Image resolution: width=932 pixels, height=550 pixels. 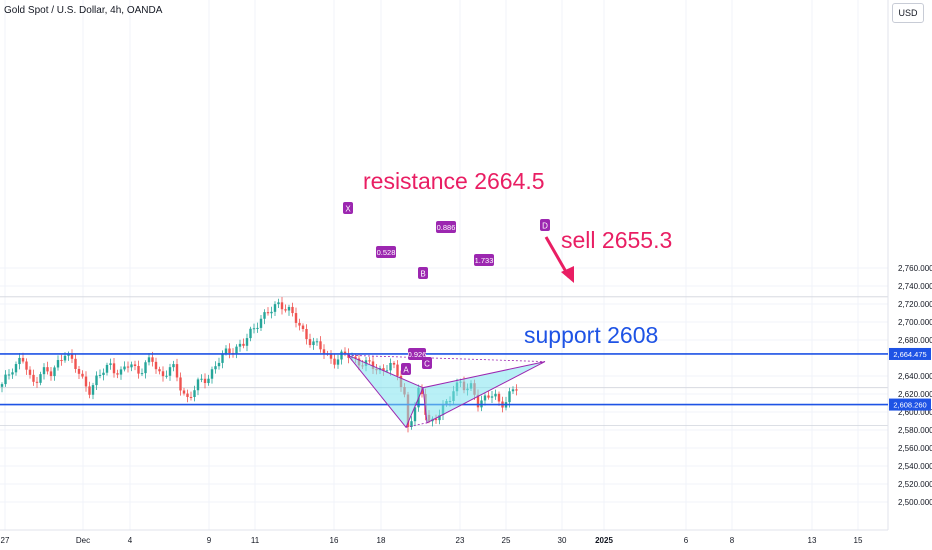 I want to click on time-axis-label: 2025, so click(x=604, y=540).